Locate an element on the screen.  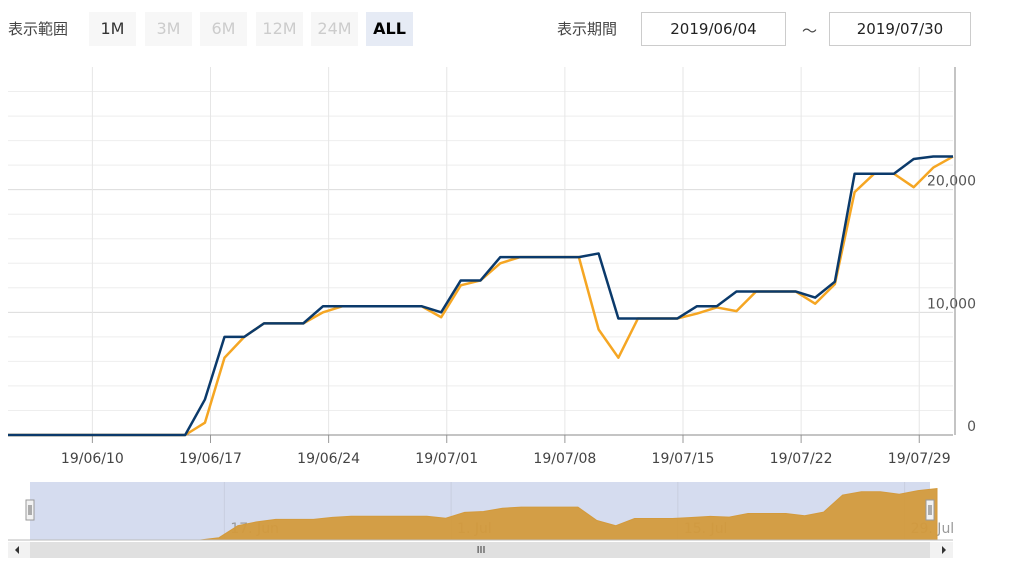
x-tick-label: 19/07/08 is located at coordinates (564, 459).